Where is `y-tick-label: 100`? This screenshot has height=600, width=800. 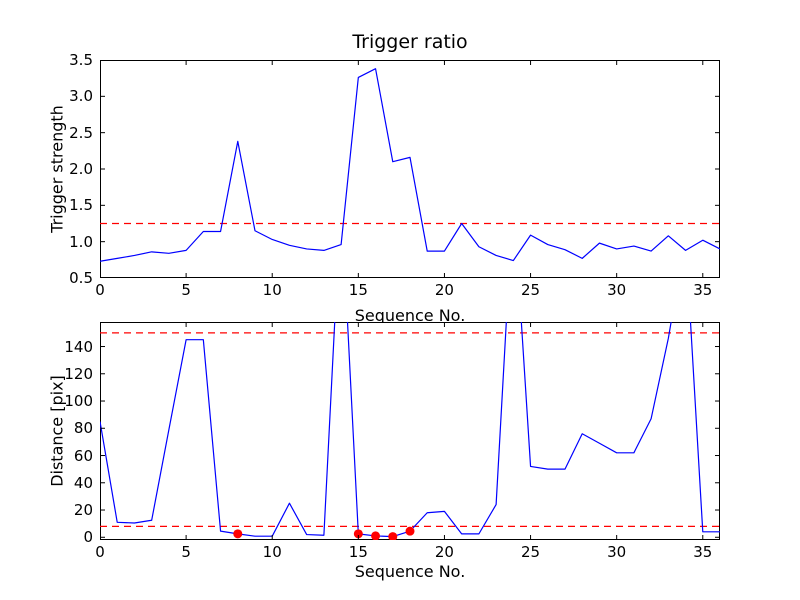 y-tick-label: 100 is located at coordinates (78, 401).